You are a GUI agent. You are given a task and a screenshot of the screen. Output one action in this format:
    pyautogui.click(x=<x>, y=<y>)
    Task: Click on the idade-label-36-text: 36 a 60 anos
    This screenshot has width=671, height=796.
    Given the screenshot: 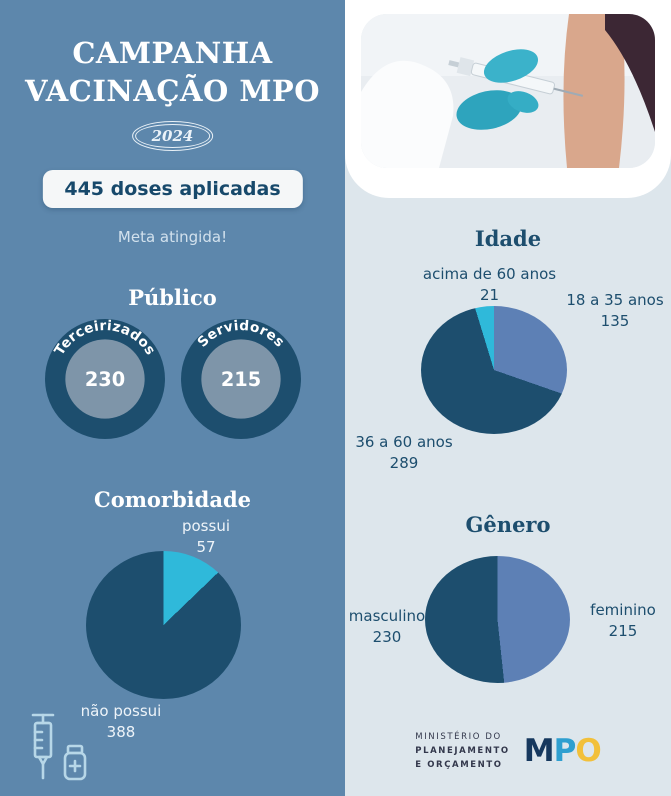 What is the action you would take?
    pyautogui.click(x=404, y=442)
    